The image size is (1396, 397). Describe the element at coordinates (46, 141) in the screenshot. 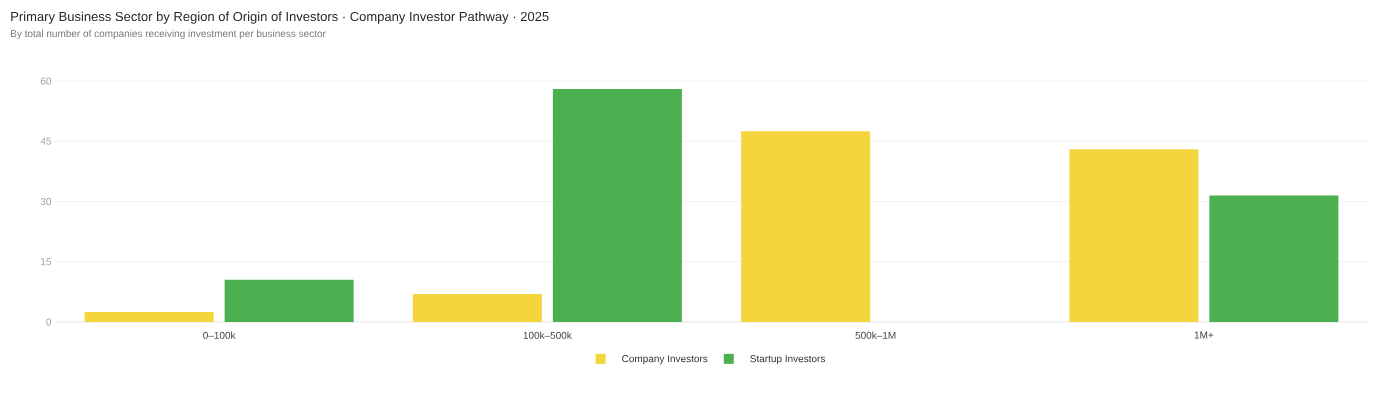

I see `y-tick-label: 45` at that location.